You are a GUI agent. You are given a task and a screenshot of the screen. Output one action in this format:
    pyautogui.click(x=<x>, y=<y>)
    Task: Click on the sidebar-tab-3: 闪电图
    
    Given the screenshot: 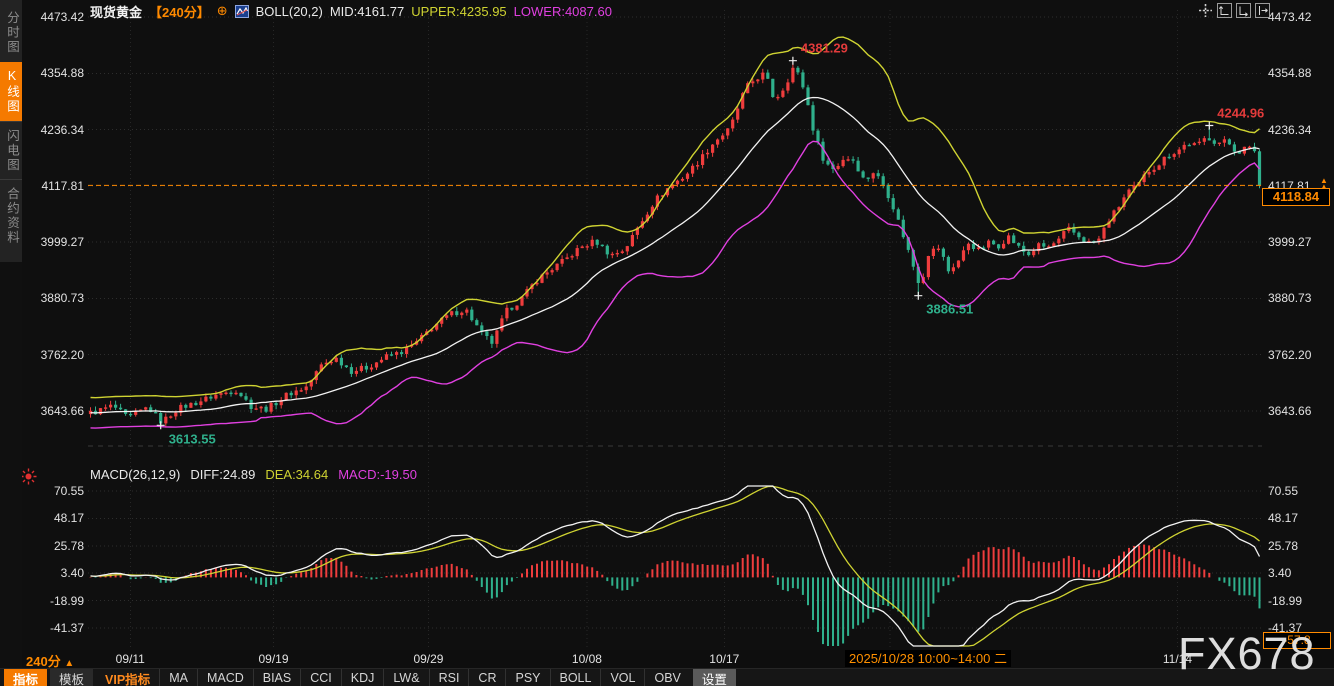 What is the action you would take?
    pyautogui.click(x=11, y=150)
    